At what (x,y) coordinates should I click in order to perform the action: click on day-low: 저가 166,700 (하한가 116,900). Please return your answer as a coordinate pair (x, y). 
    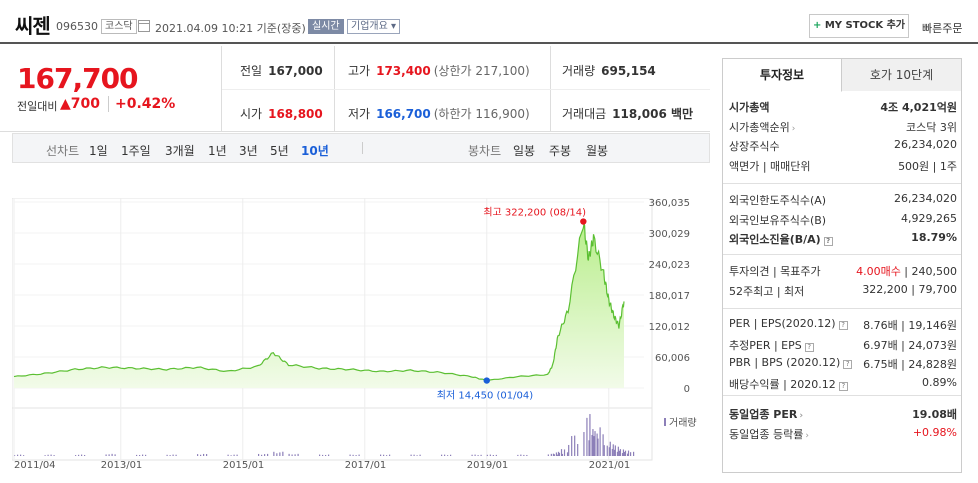
    Looking at the image, I should click on (439, 114).